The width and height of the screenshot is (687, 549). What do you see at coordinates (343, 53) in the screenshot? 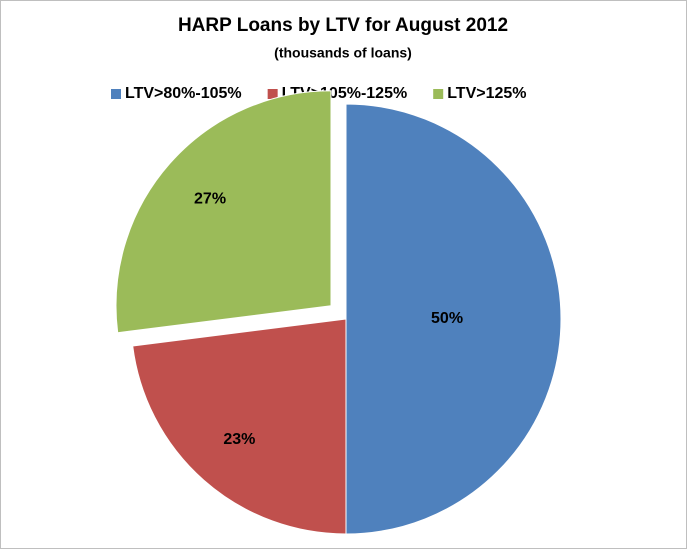
I see `chart-subtitle: (thousands of loans)` at bounding box center [343, 53].